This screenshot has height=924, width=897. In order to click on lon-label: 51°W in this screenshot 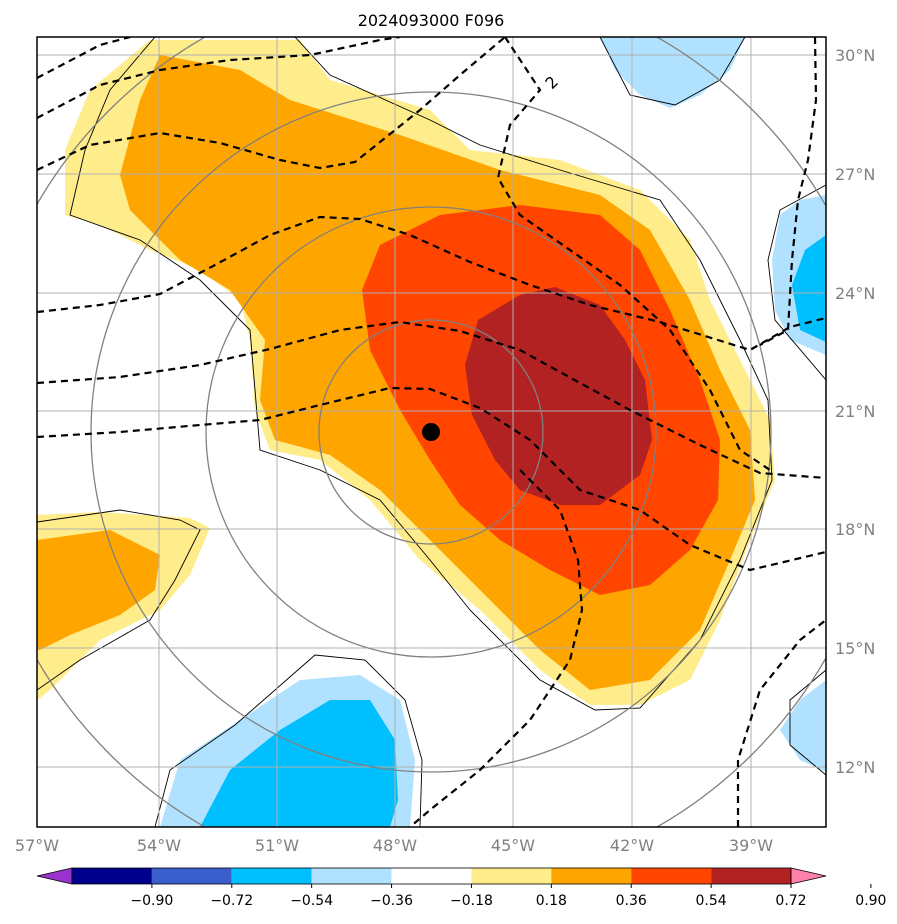, I will do `click(277, 845)`.